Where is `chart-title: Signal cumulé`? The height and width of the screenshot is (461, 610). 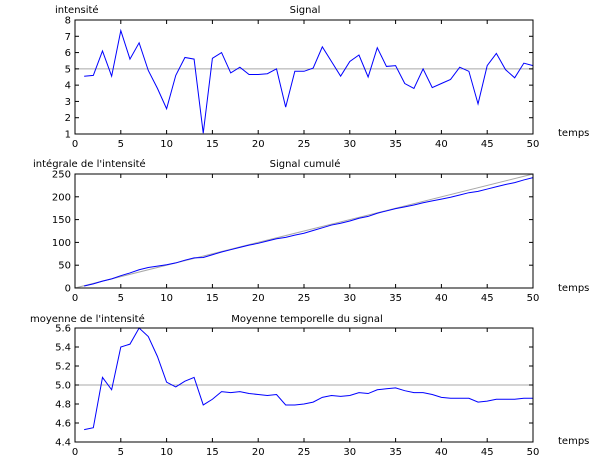 chart-title: Signal cumulé is located at coordinates (305, 164).